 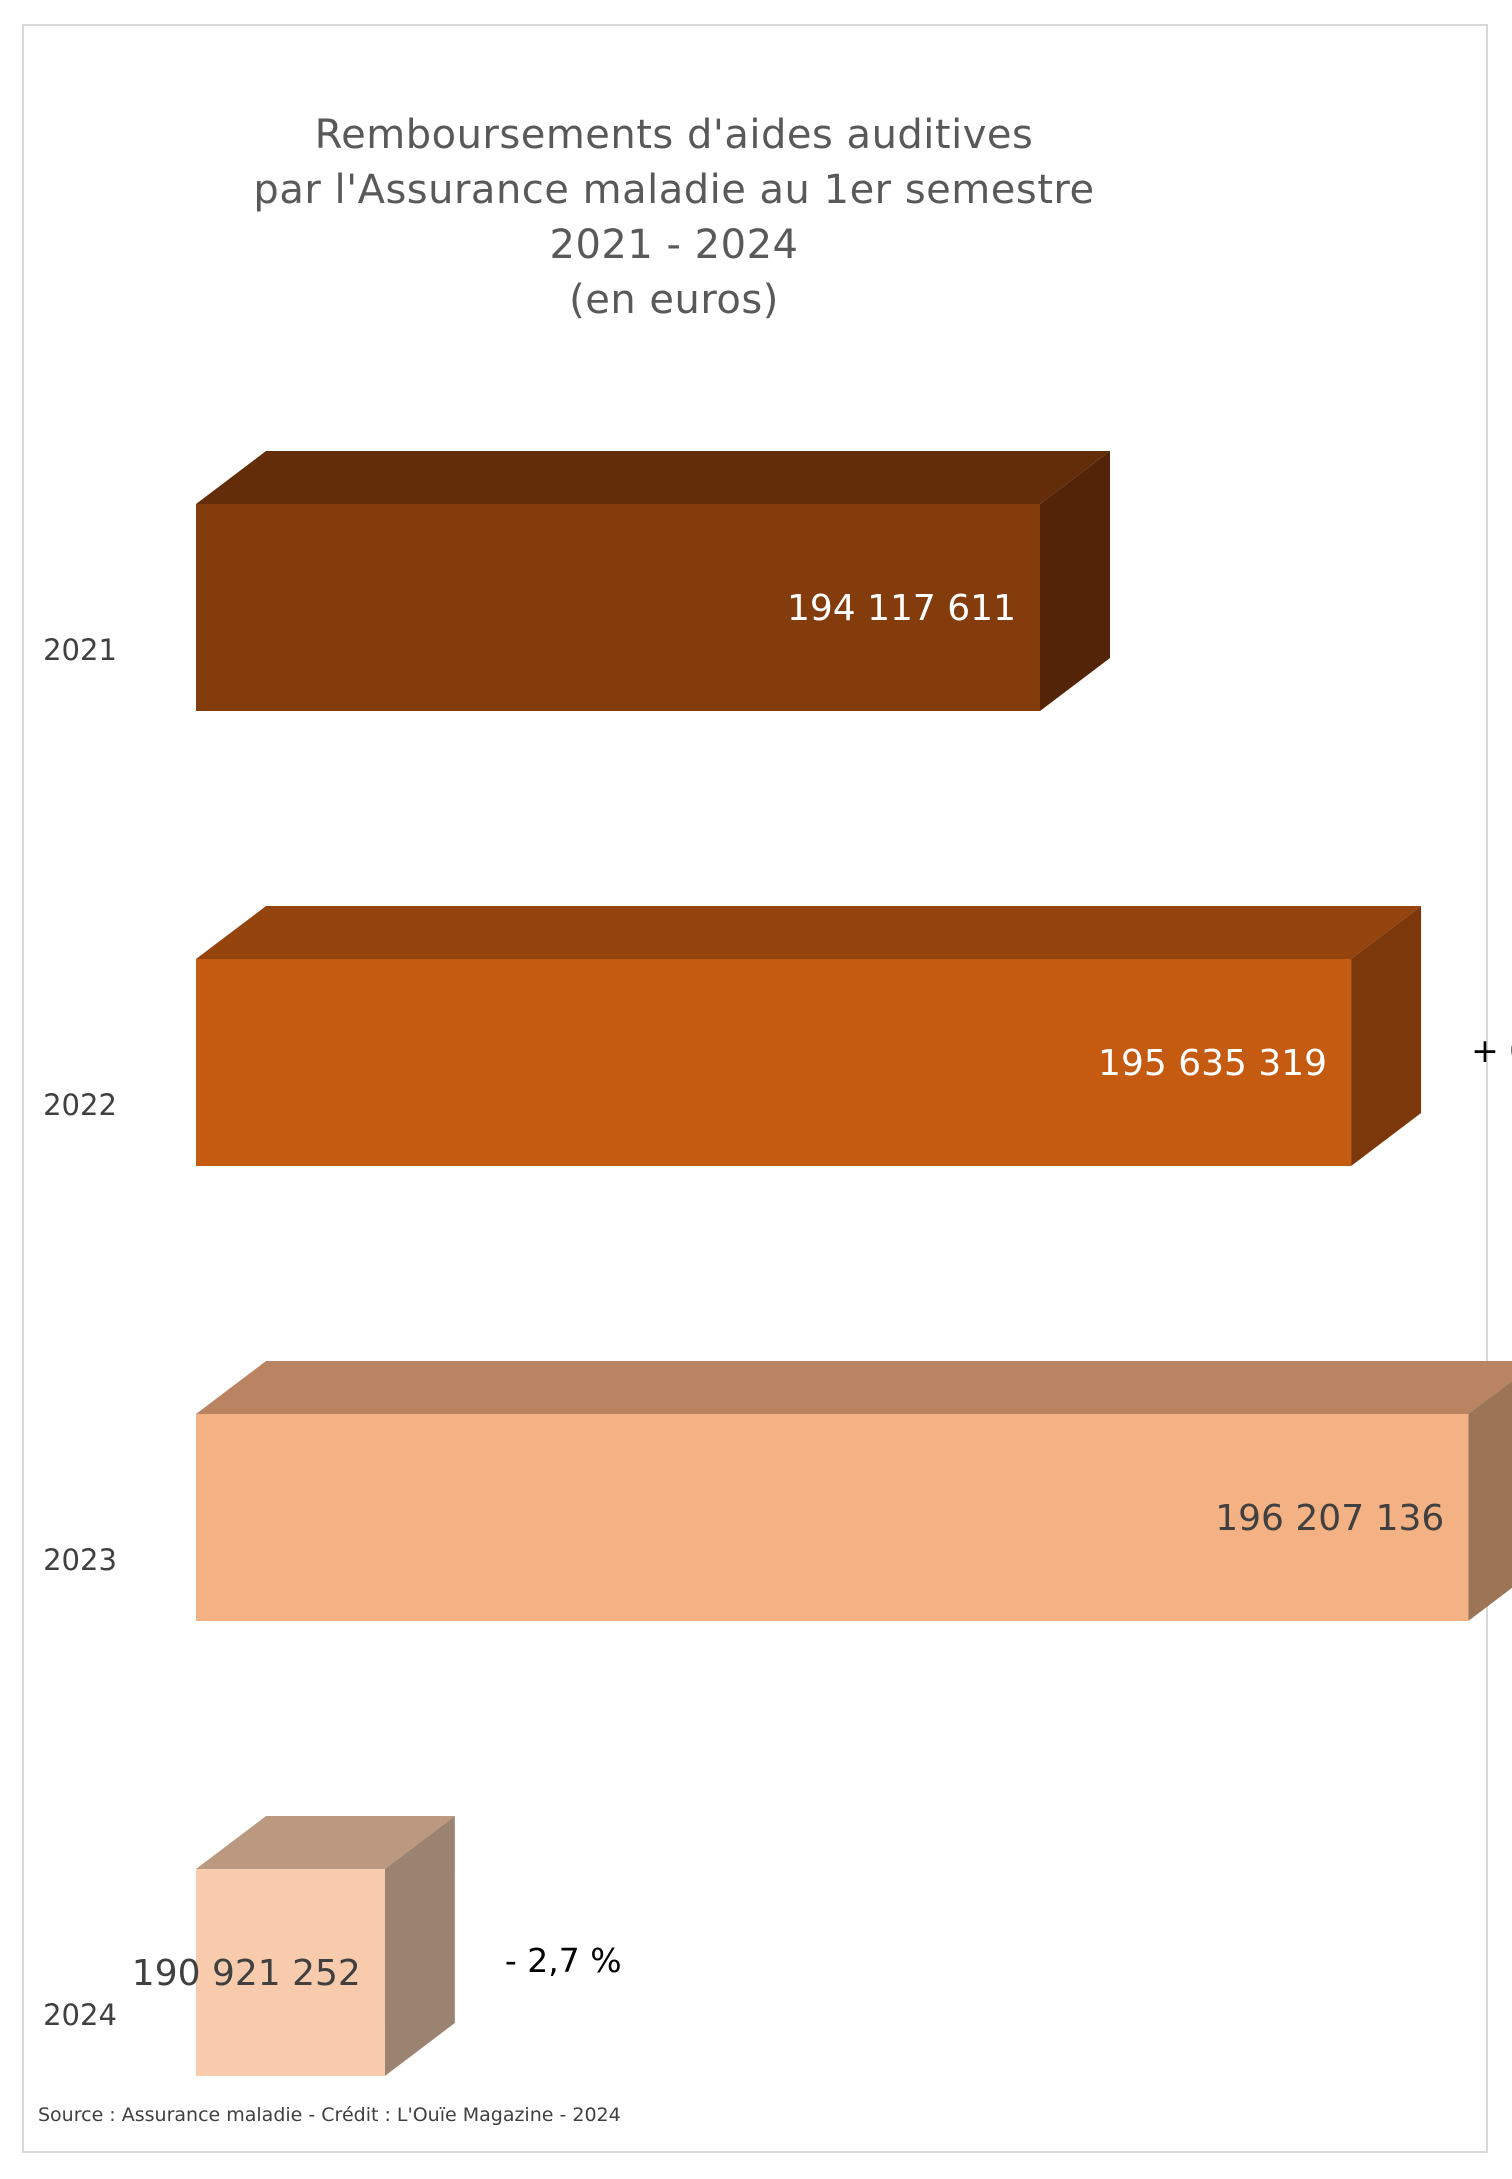 What do you see at coordinates (674, 135) in the screenshot?
I see `title-line-1: Remboursements d'aides auditives` at bounding box center [674, 135].